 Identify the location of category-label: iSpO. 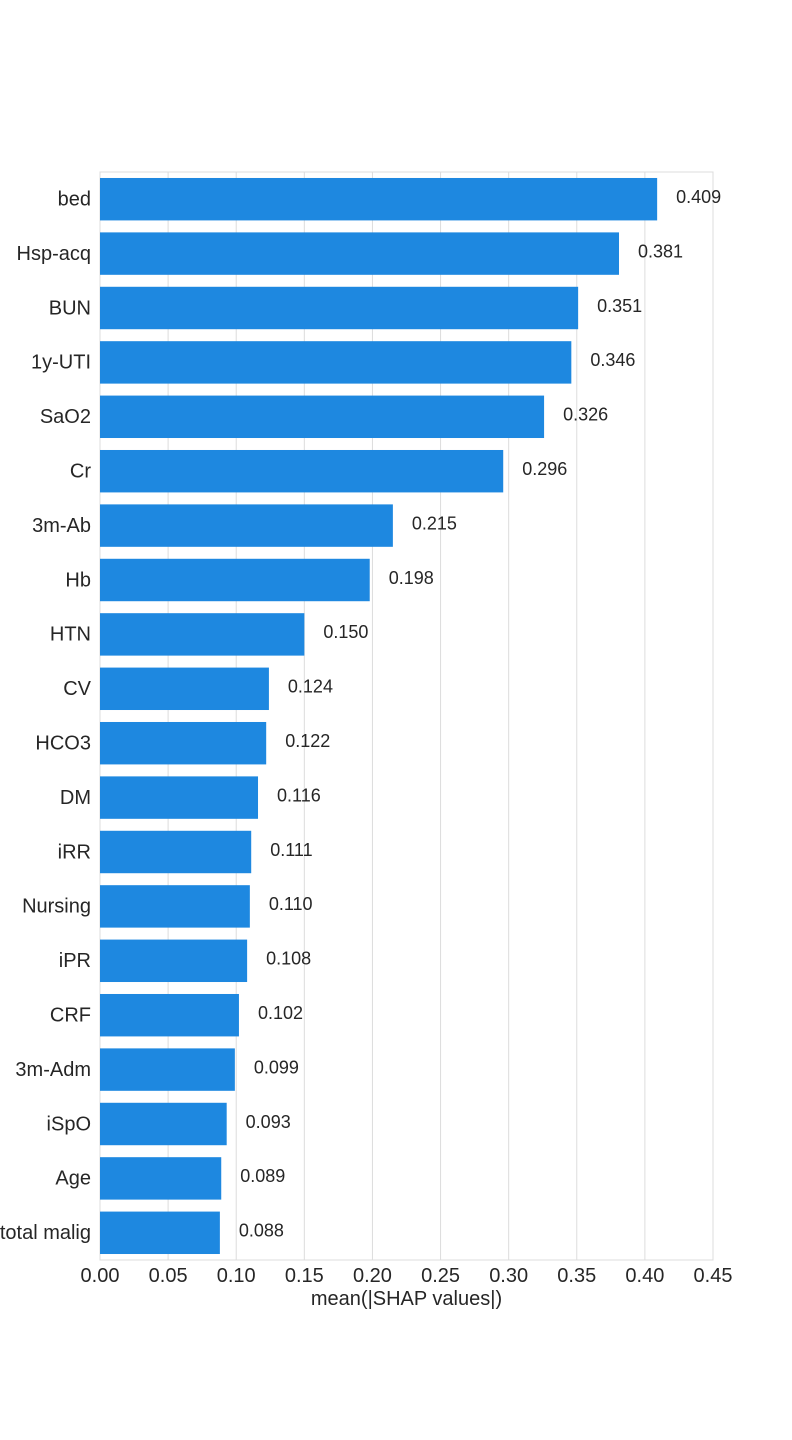
(69, 1124).